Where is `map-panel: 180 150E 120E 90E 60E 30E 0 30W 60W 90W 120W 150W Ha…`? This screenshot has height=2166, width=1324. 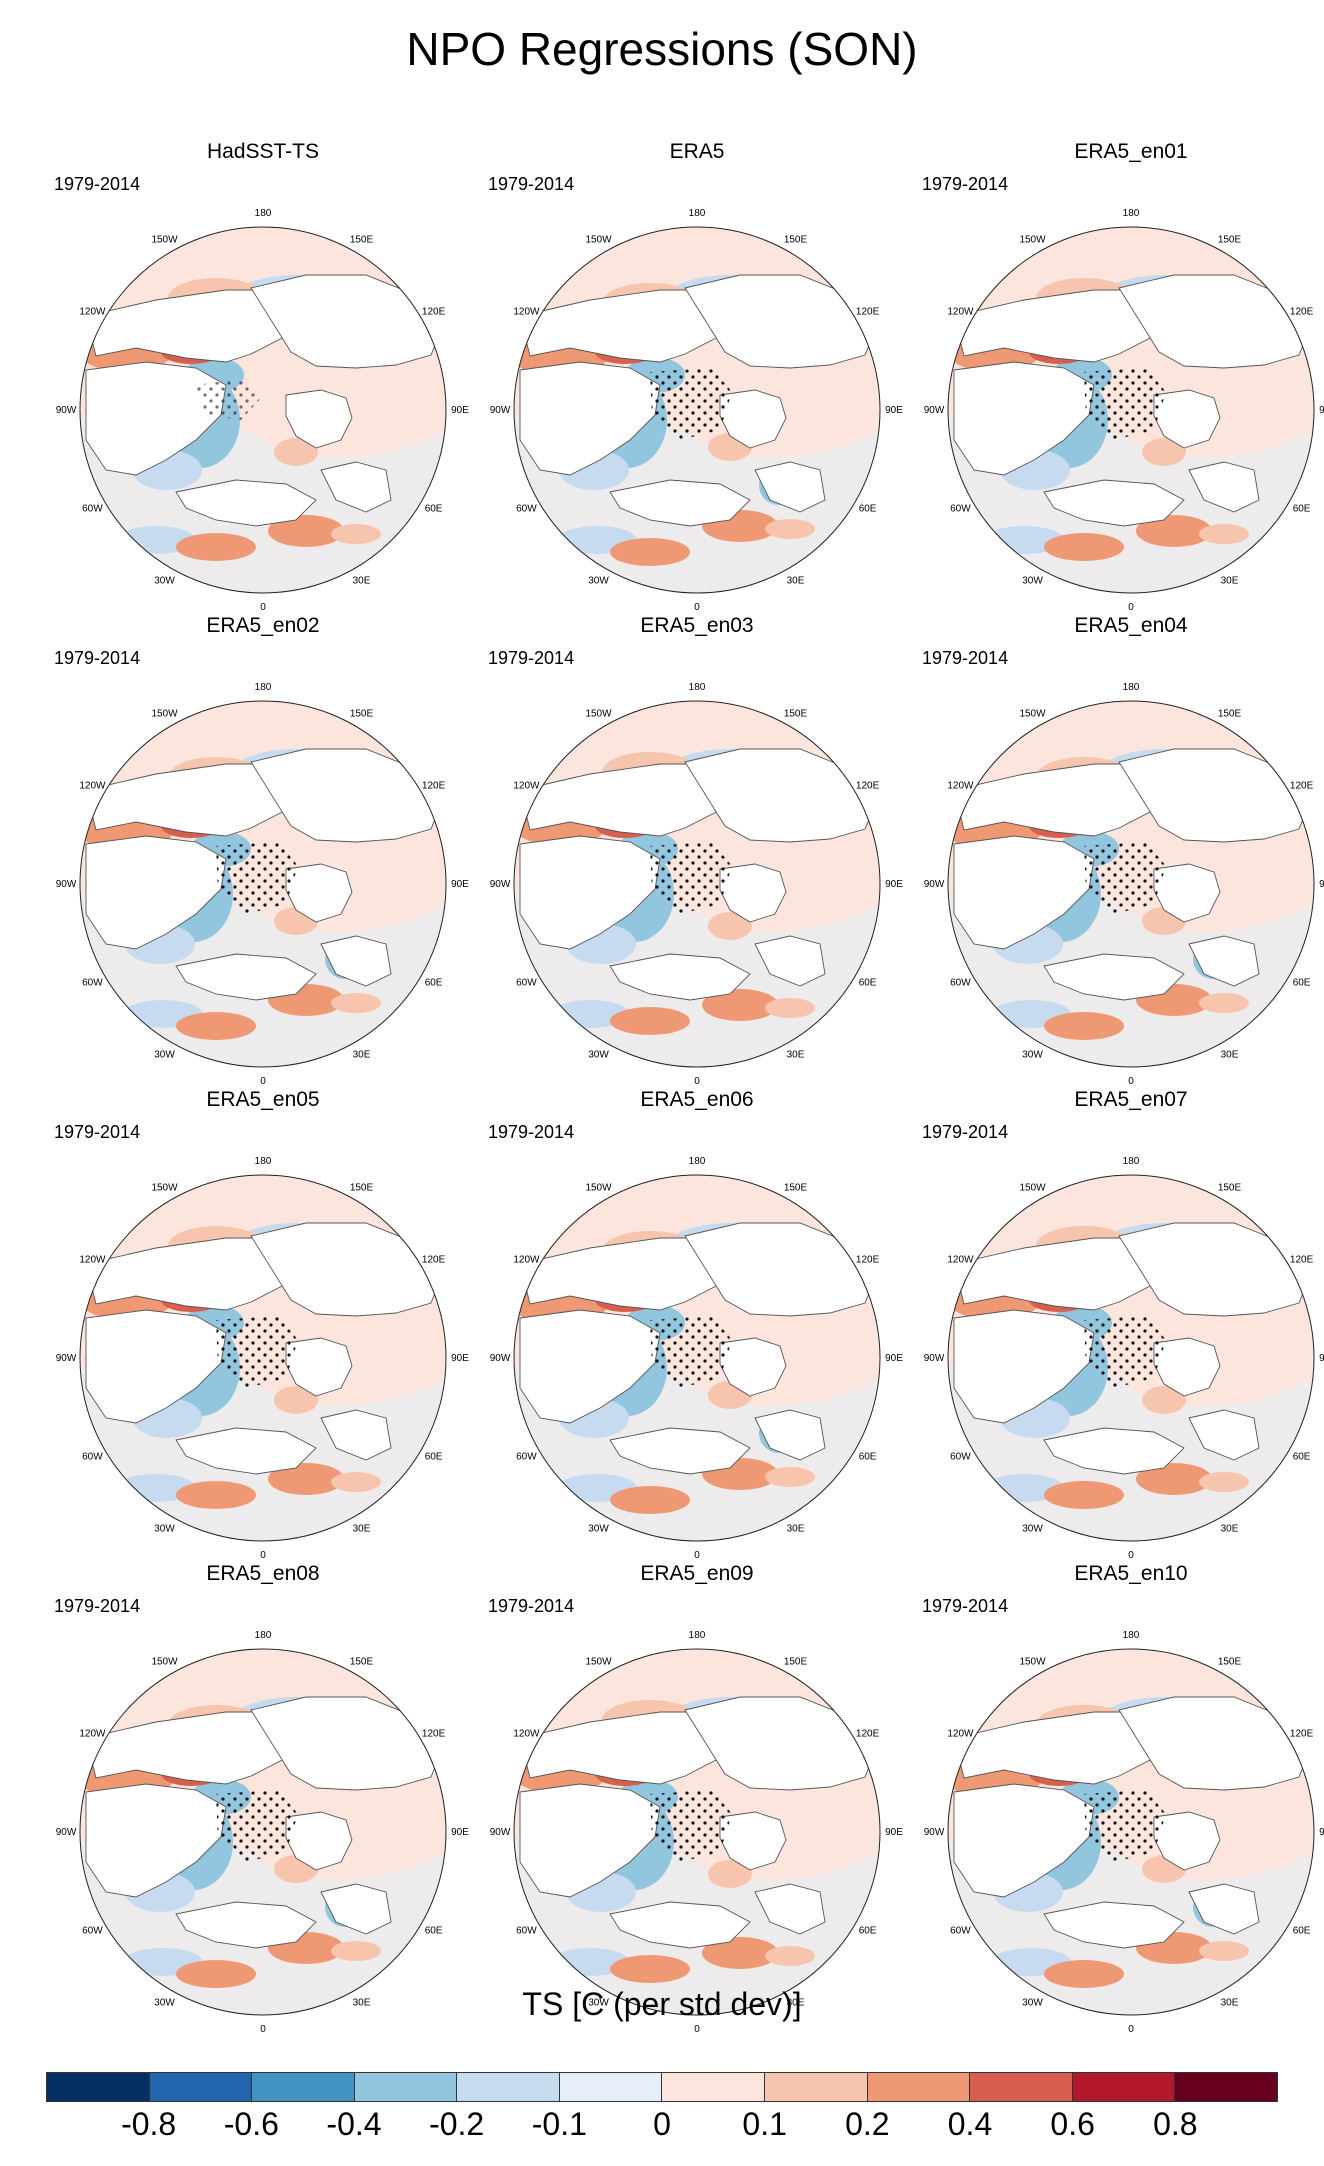 map-panel: 180 150E 120E 90E 60E 30E 0 30W 60W 90W 120W 150W Ha… is located at coordinates (263, 377).